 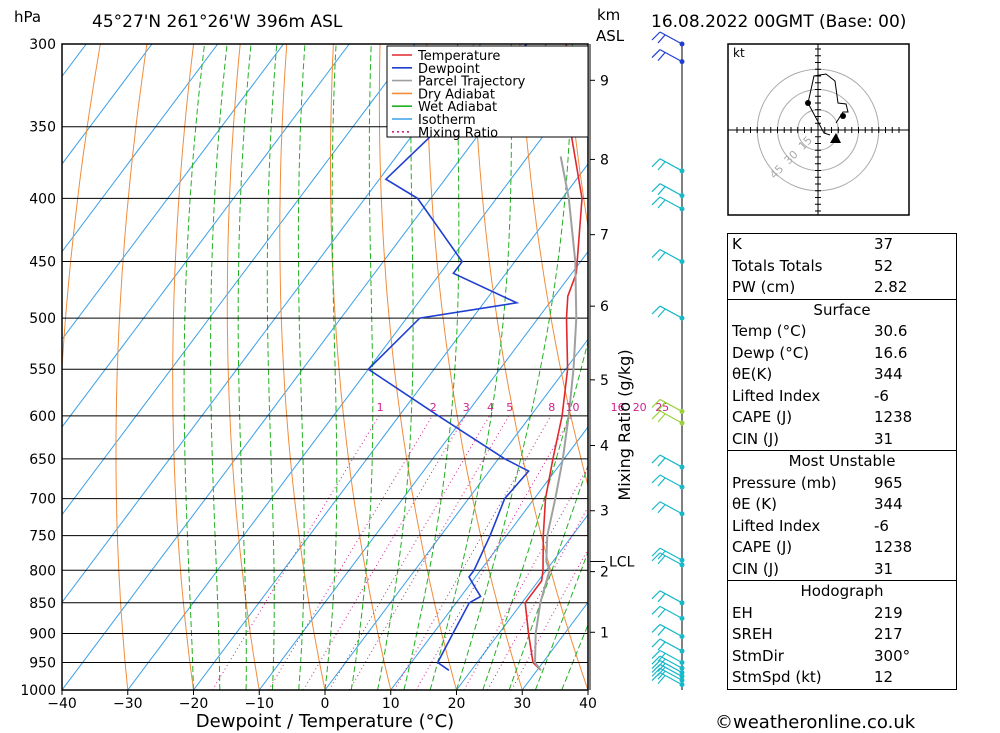 What do you see at coordinates (466, 407) in the screenshot?
I see `mixing-ratio-label: 3` at bounding box center [466, 407].